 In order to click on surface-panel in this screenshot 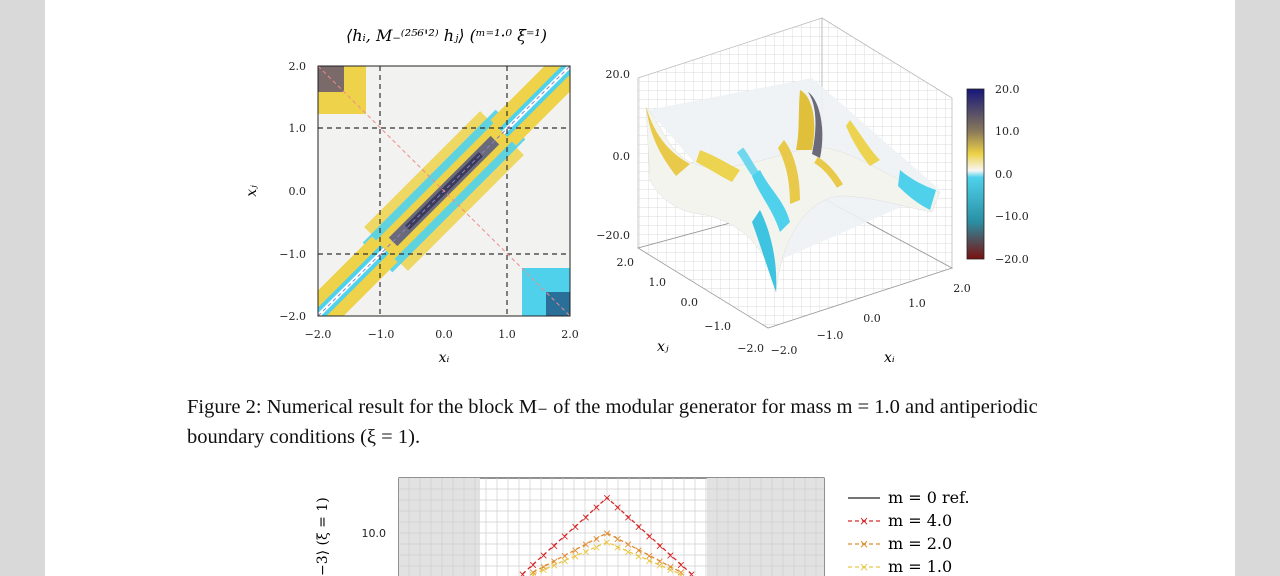, I will do `click(795, 173)`.